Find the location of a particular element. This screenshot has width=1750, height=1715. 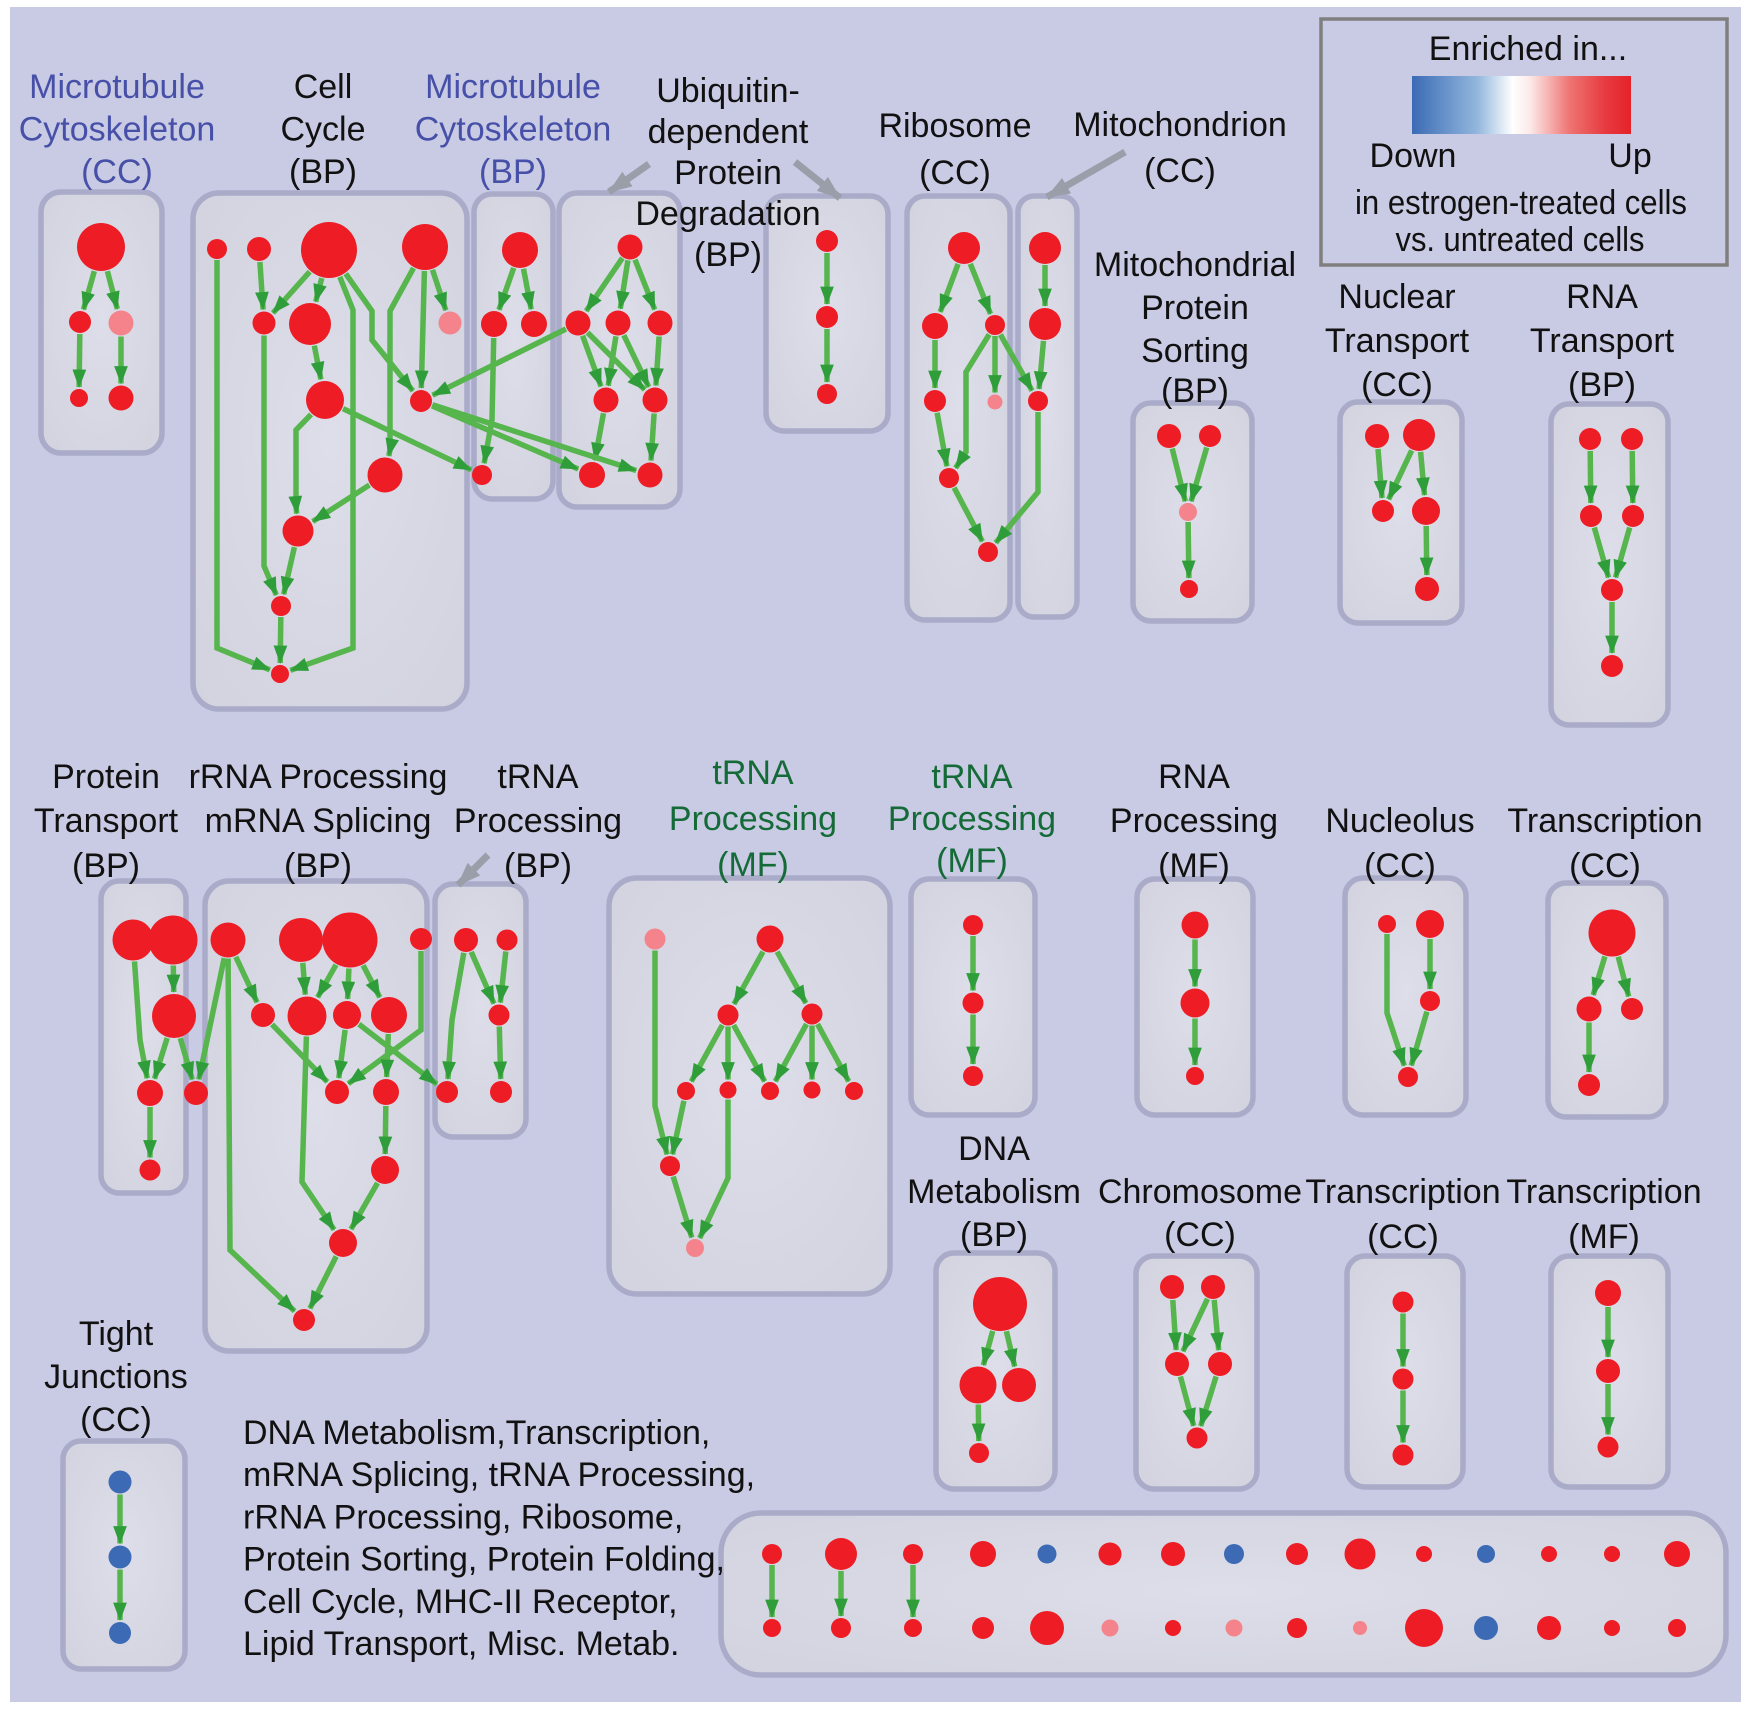

svg-text: Ubiquitin- is located at coordinates (728, 91).